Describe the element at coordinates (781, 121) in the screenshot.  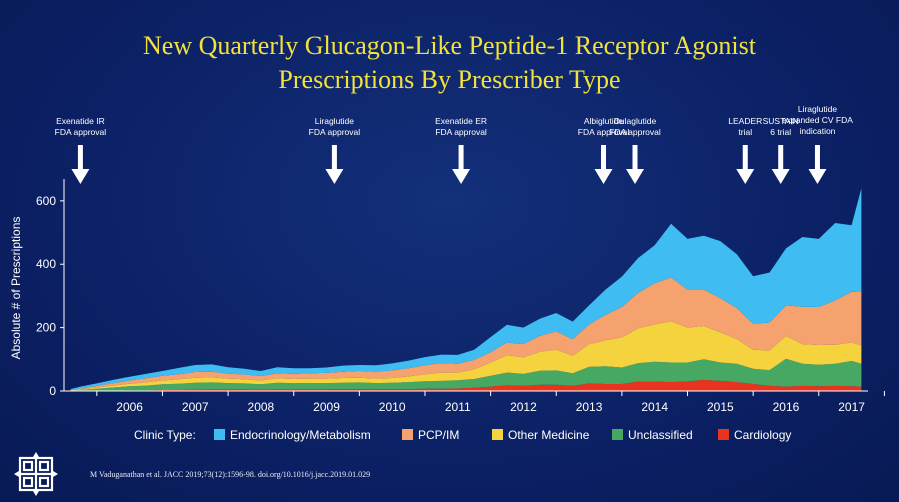
I see `annotation-label: SUSTAIN` at that location.